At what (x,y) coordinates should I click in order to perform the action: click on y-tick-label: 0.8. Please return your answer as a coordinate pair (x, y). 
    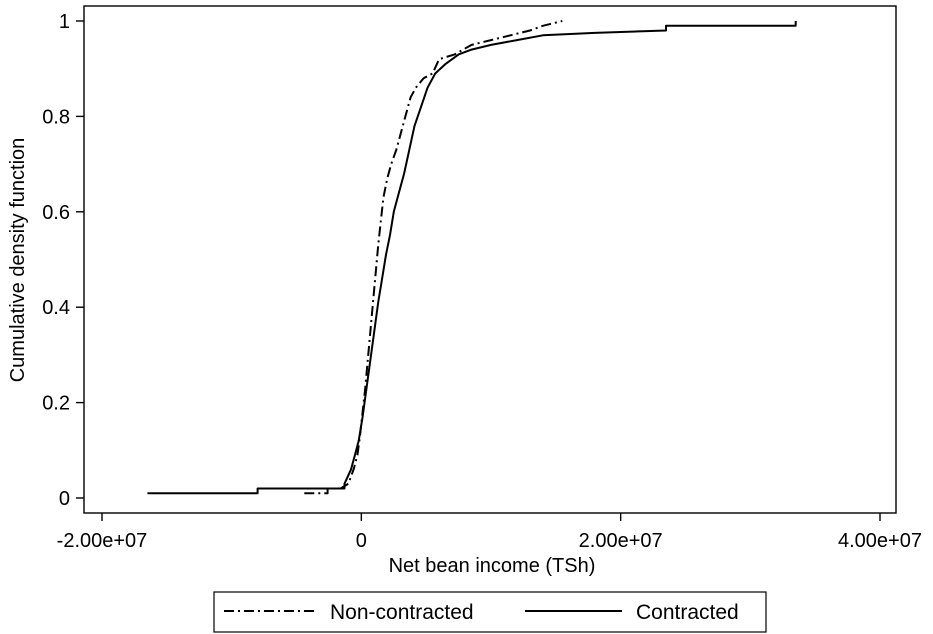
    Looking at the image, I should click on (56, 117).